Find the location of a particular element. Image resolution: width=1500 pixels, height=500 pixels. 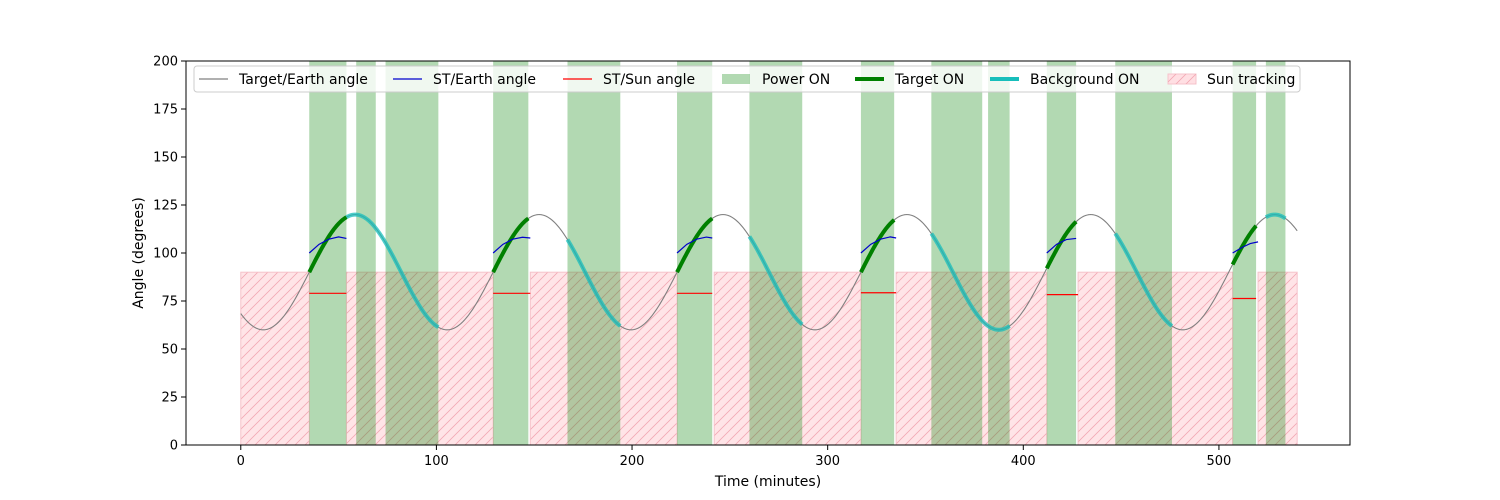

x-tick-label-100: 100 is located at coordinates (436, 461).